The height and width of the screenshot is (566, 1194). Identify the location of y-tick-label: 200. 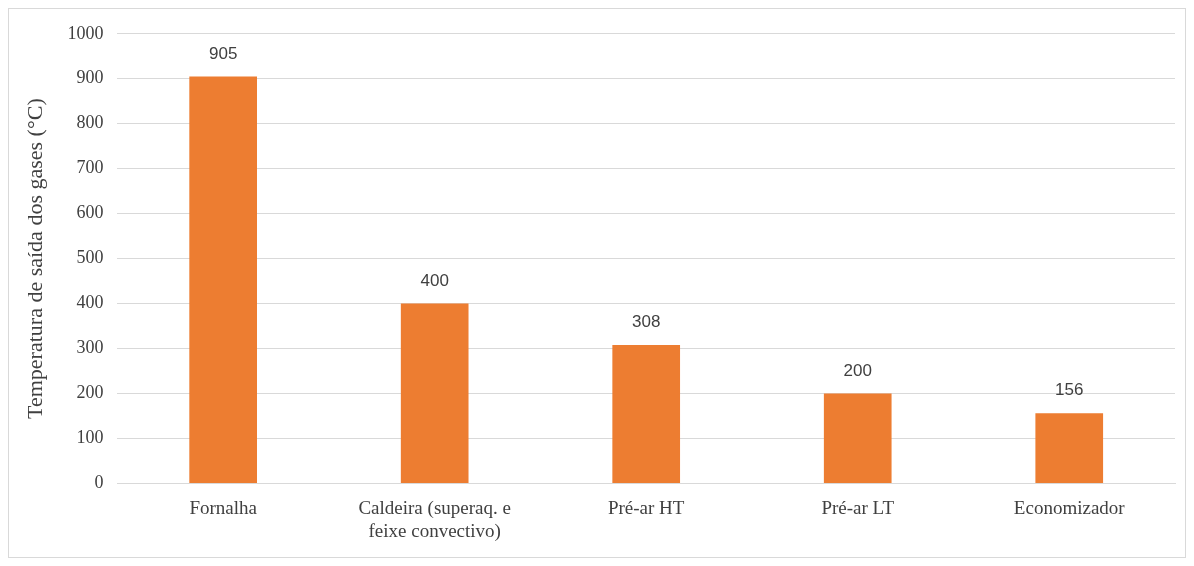
(90, 392).